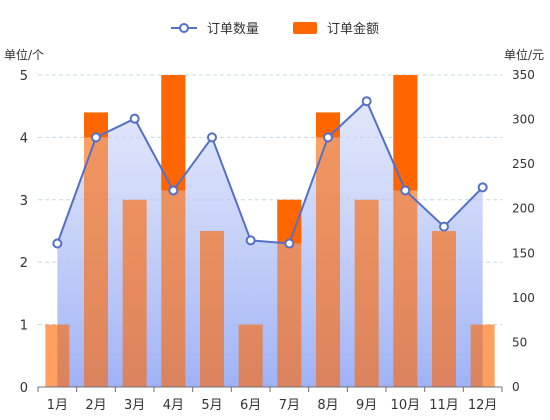 Image resolution: width=550 pixels, height=420 pixels. I want to click on legend-label-order-count: 订单数量, so click(232, 29).